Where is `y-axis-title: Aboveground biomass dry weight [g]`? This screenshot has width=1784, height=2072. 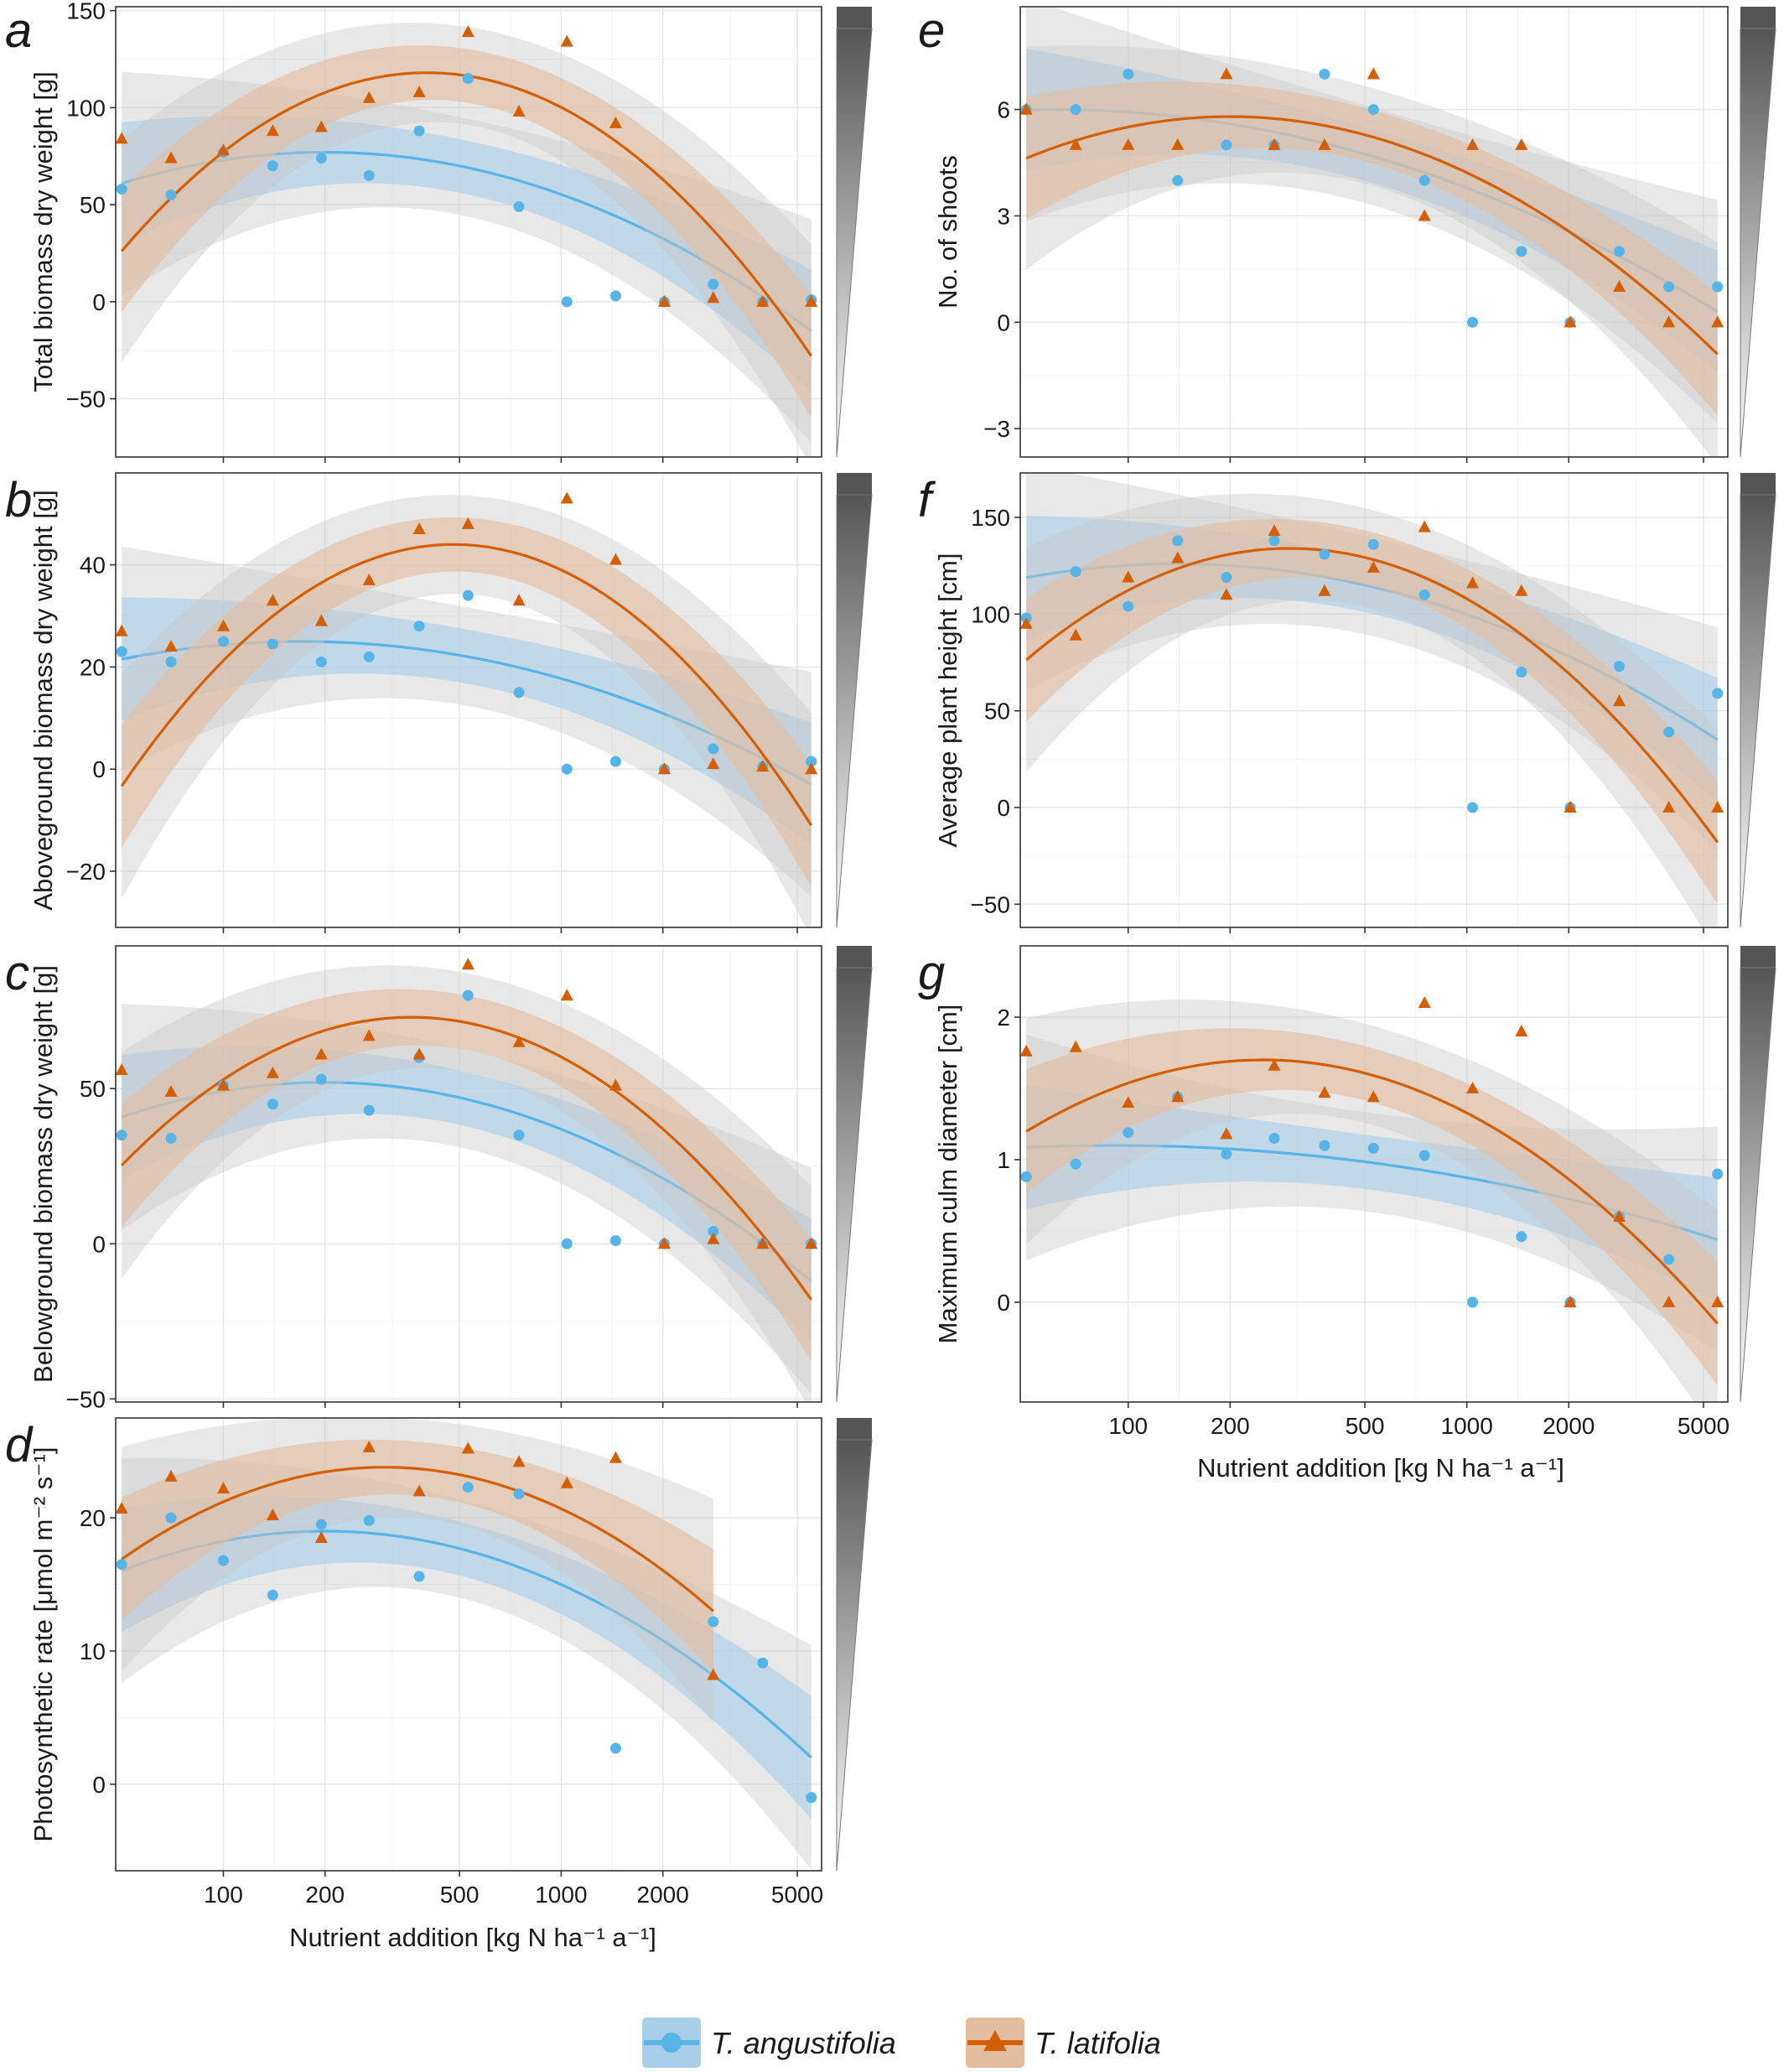
y-axis-title: Aboveground biomass dry weight [g] is located at coordinates (43, 700).